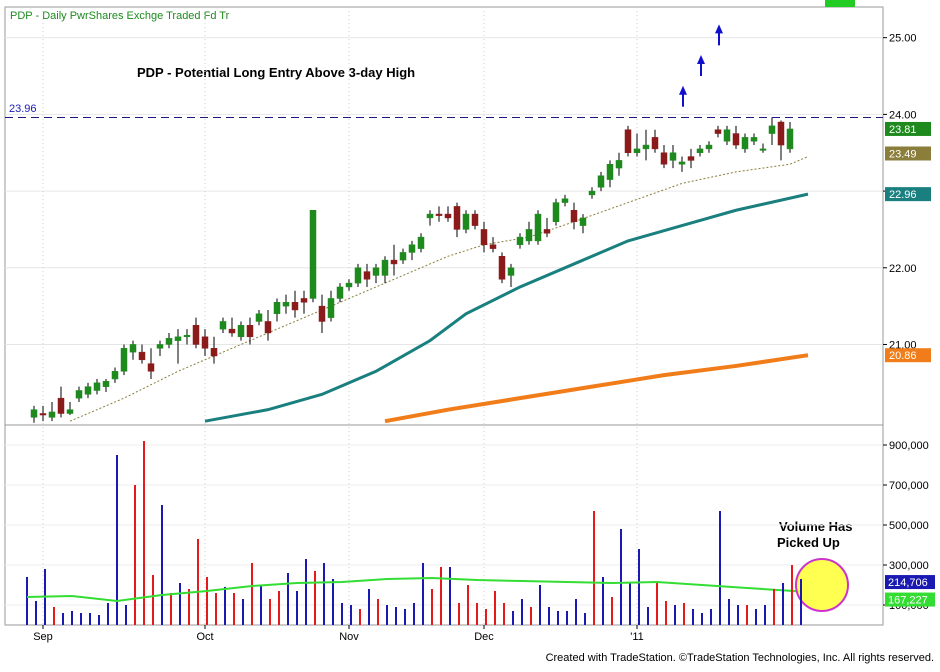 The image size is (940, 672). I want to click on ma-long-line, so click(596, 388).